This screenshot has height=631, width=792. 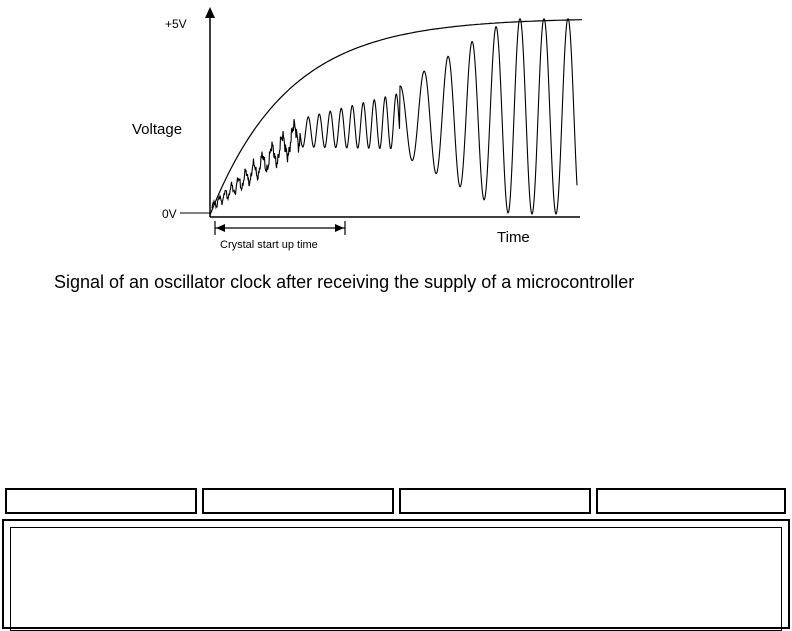 I want to click on startup-label: Crystal start up time, so click(x=269, y=245).